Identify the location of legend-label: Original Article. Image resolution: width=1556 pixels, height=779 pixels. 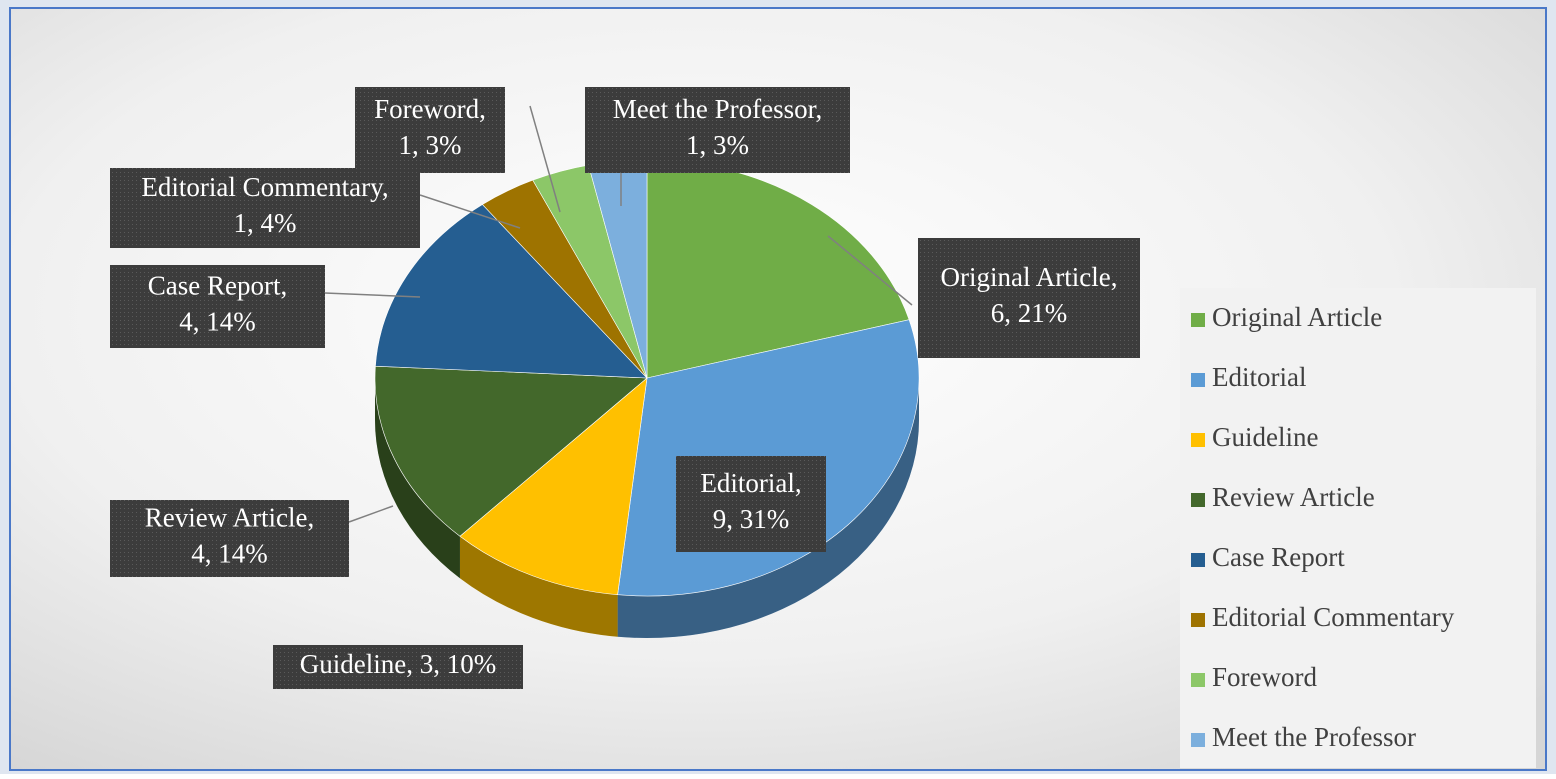
(1297, 317).